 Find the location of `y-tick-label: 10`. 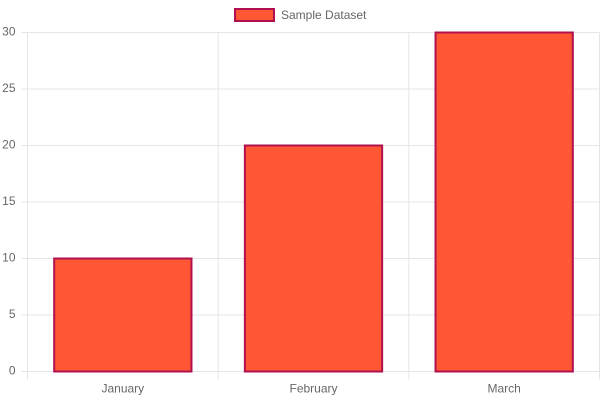

y-tick-label: 10 is located at coordinates (9, 258).